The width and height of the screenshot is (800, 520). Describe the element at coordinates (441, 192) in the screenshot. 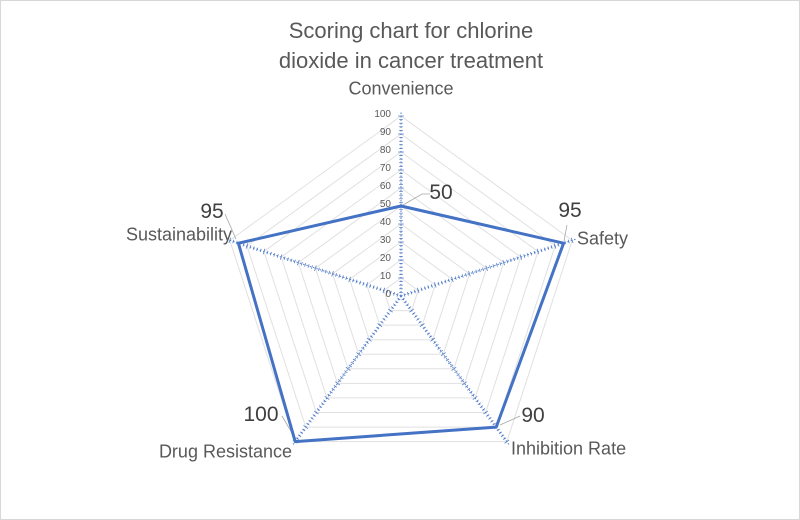

I see `data-label-convenience: 50` at that location.